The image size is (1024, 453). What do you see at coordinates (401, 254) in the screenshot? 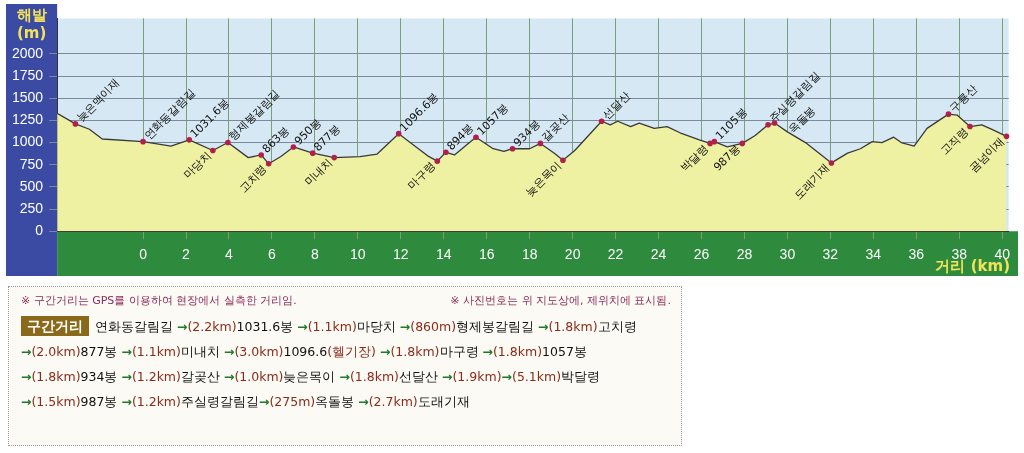
I see `x-tick-label: 12` at bounding box center [401, 254].